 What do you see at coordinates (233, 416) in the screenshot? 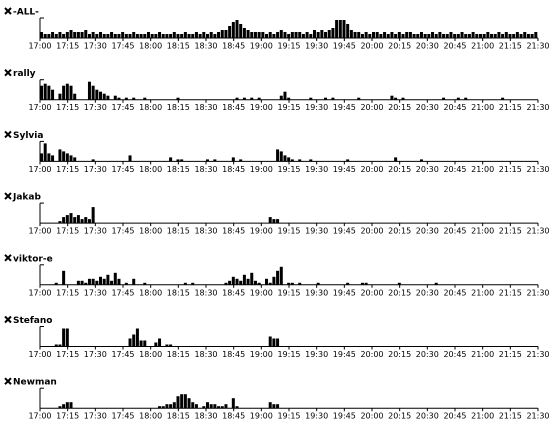
I see `x-tick-label: 18:45` at bounding box center [233, 416].